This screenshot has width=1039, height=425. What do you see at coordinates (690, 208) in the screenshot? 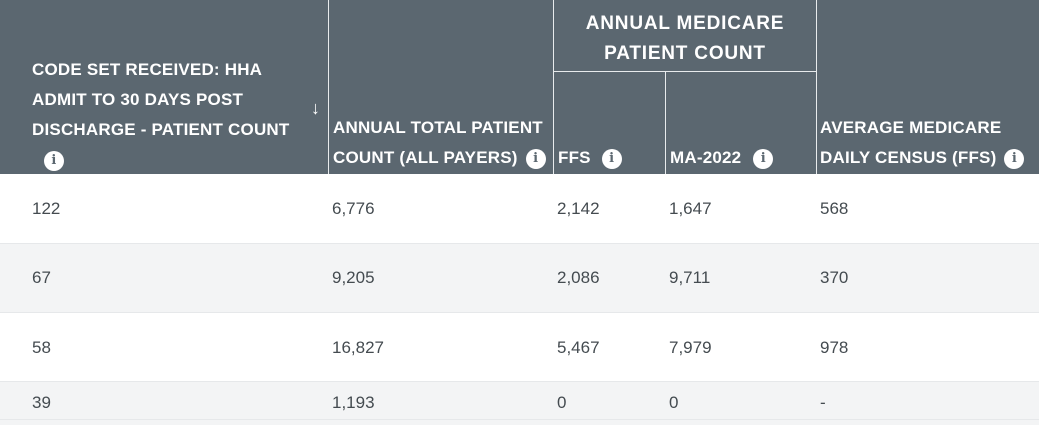
I see `cell-ma-2022: 1,647` at bounding box center [690, 208].